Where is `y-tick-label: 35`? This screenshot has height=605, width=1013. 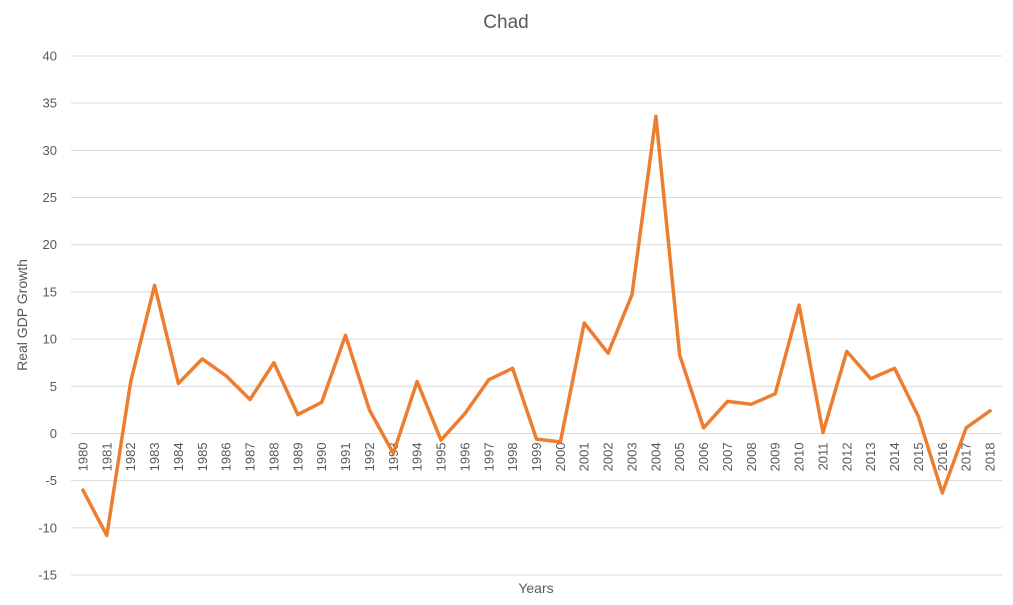
y-tick-label: 35 is located at coordinates (50, 103).